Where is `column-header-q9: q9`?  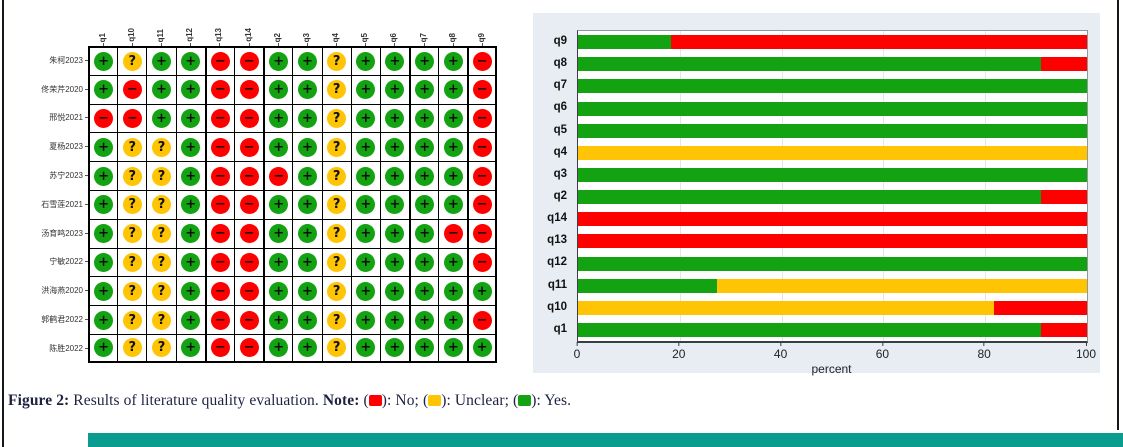 column-header-q9: q9 is located at coordinates (481, 29).